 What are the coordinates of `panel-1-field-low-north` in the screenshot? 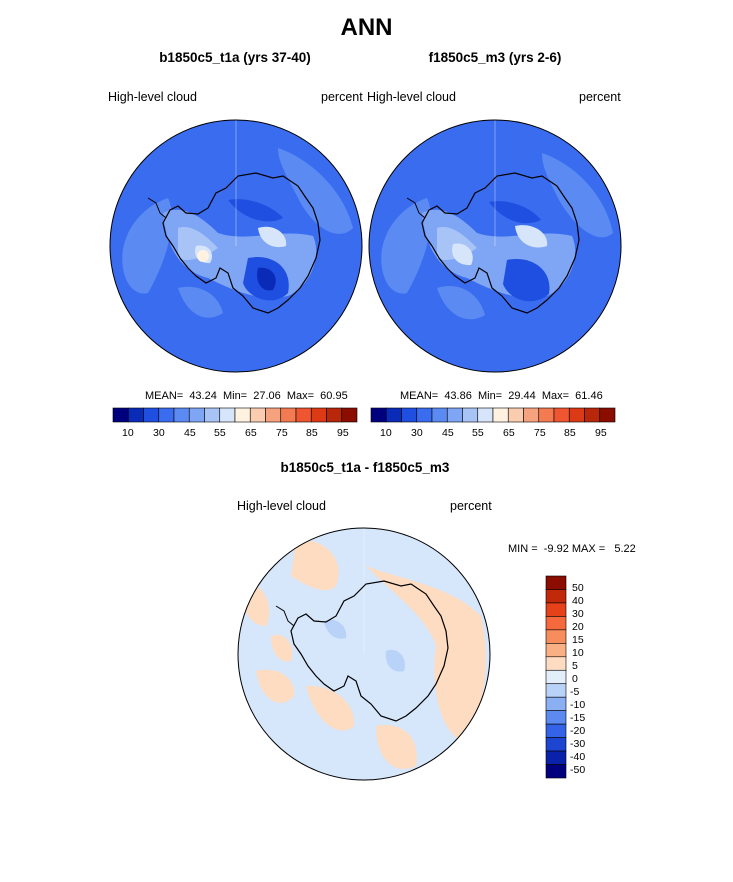 It's located at (255, 210).